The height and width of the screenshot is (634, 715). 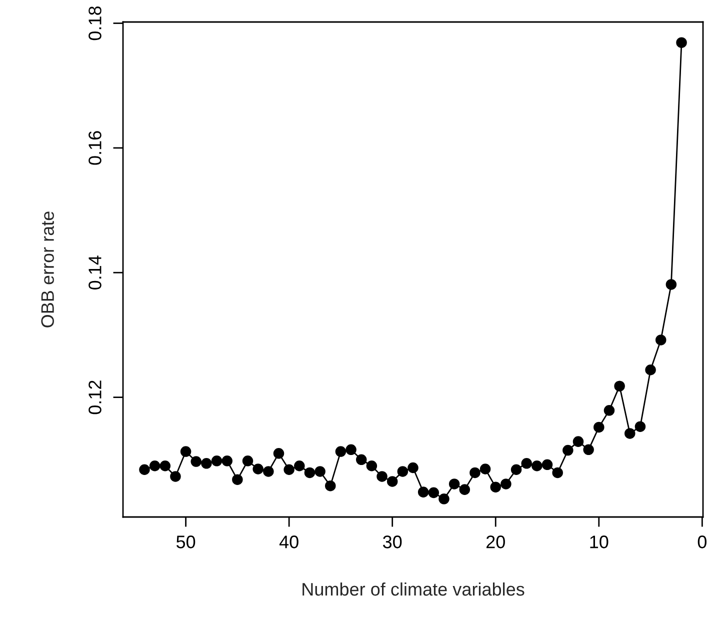 I want to click on y-tick-label: 0.14, so click(x=95, y=273).